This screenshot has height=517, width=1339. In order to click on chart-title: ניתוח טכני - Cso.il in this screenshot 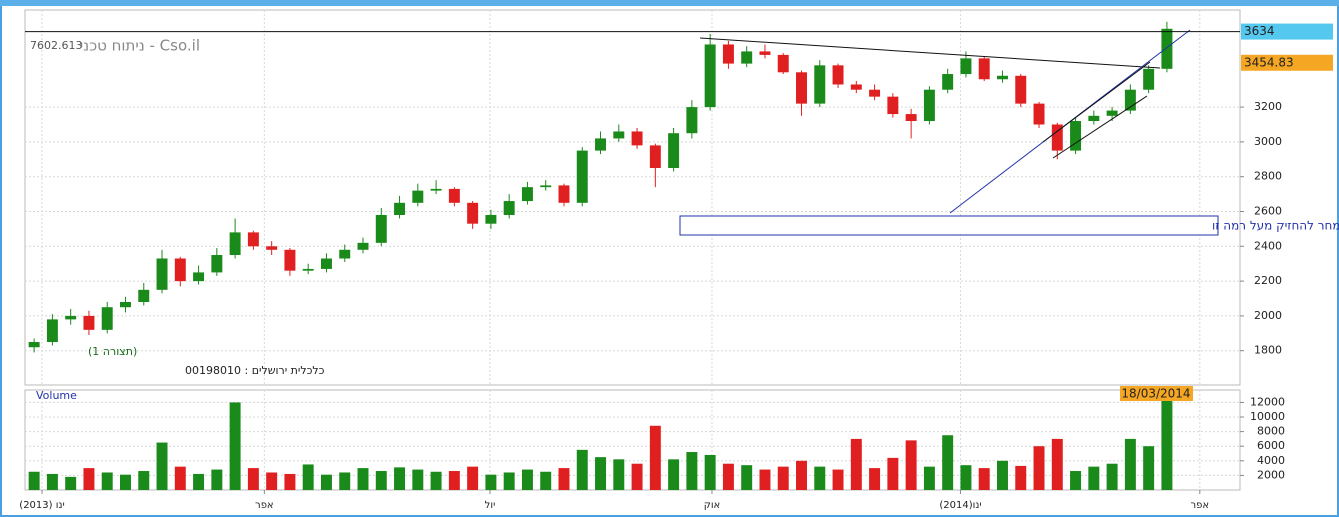, I will do `click(140, 46)`.